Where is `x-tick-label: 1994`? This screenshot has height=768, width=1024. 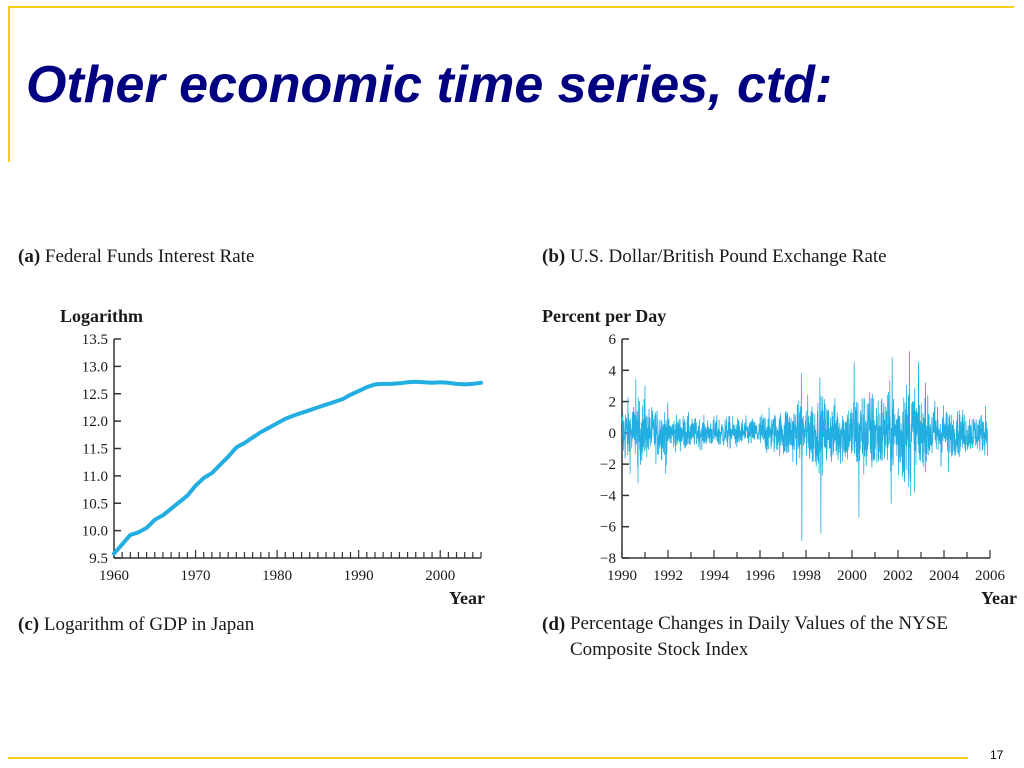
x-tick-label: 1994 is located at coordinates (714, 576).